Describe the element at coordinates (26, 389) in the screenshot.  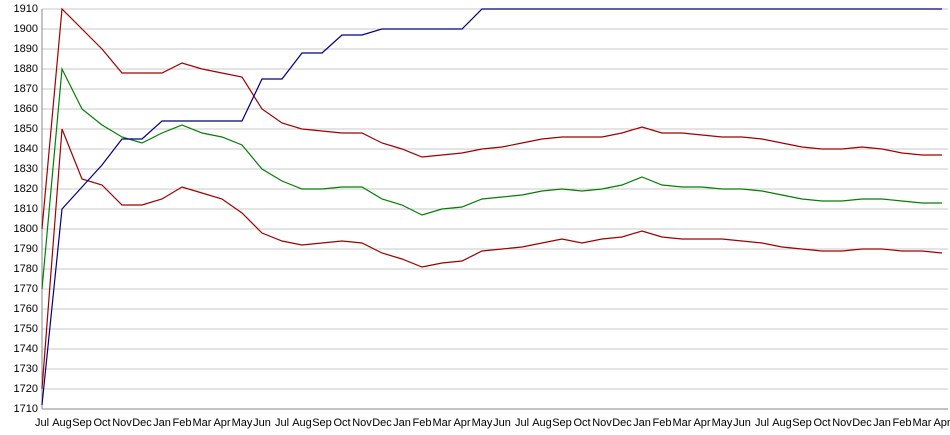
I see `y-tick-label: 1720` at that location.